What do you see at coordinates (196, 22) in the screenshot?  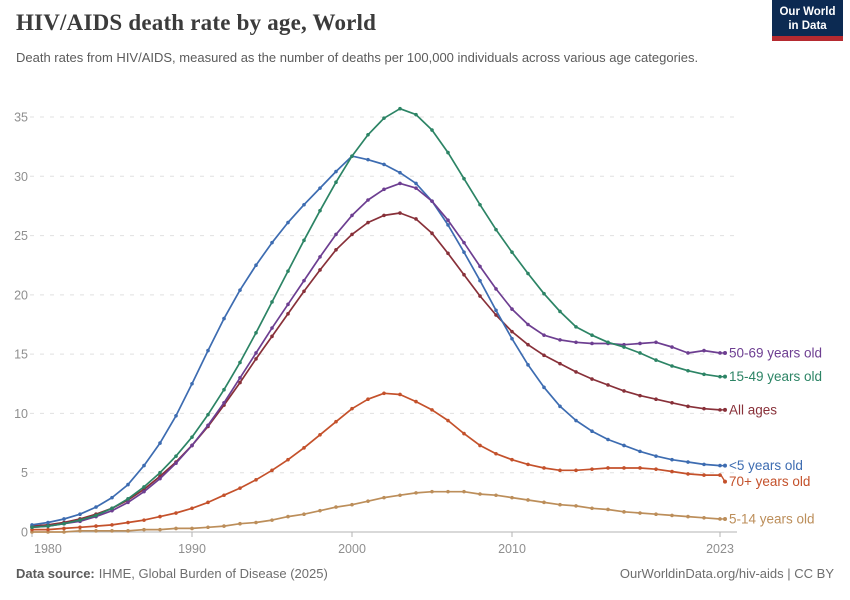 I see `page-title: HIV/AIDS death rate by age, World` at bounding box center [196, 22].